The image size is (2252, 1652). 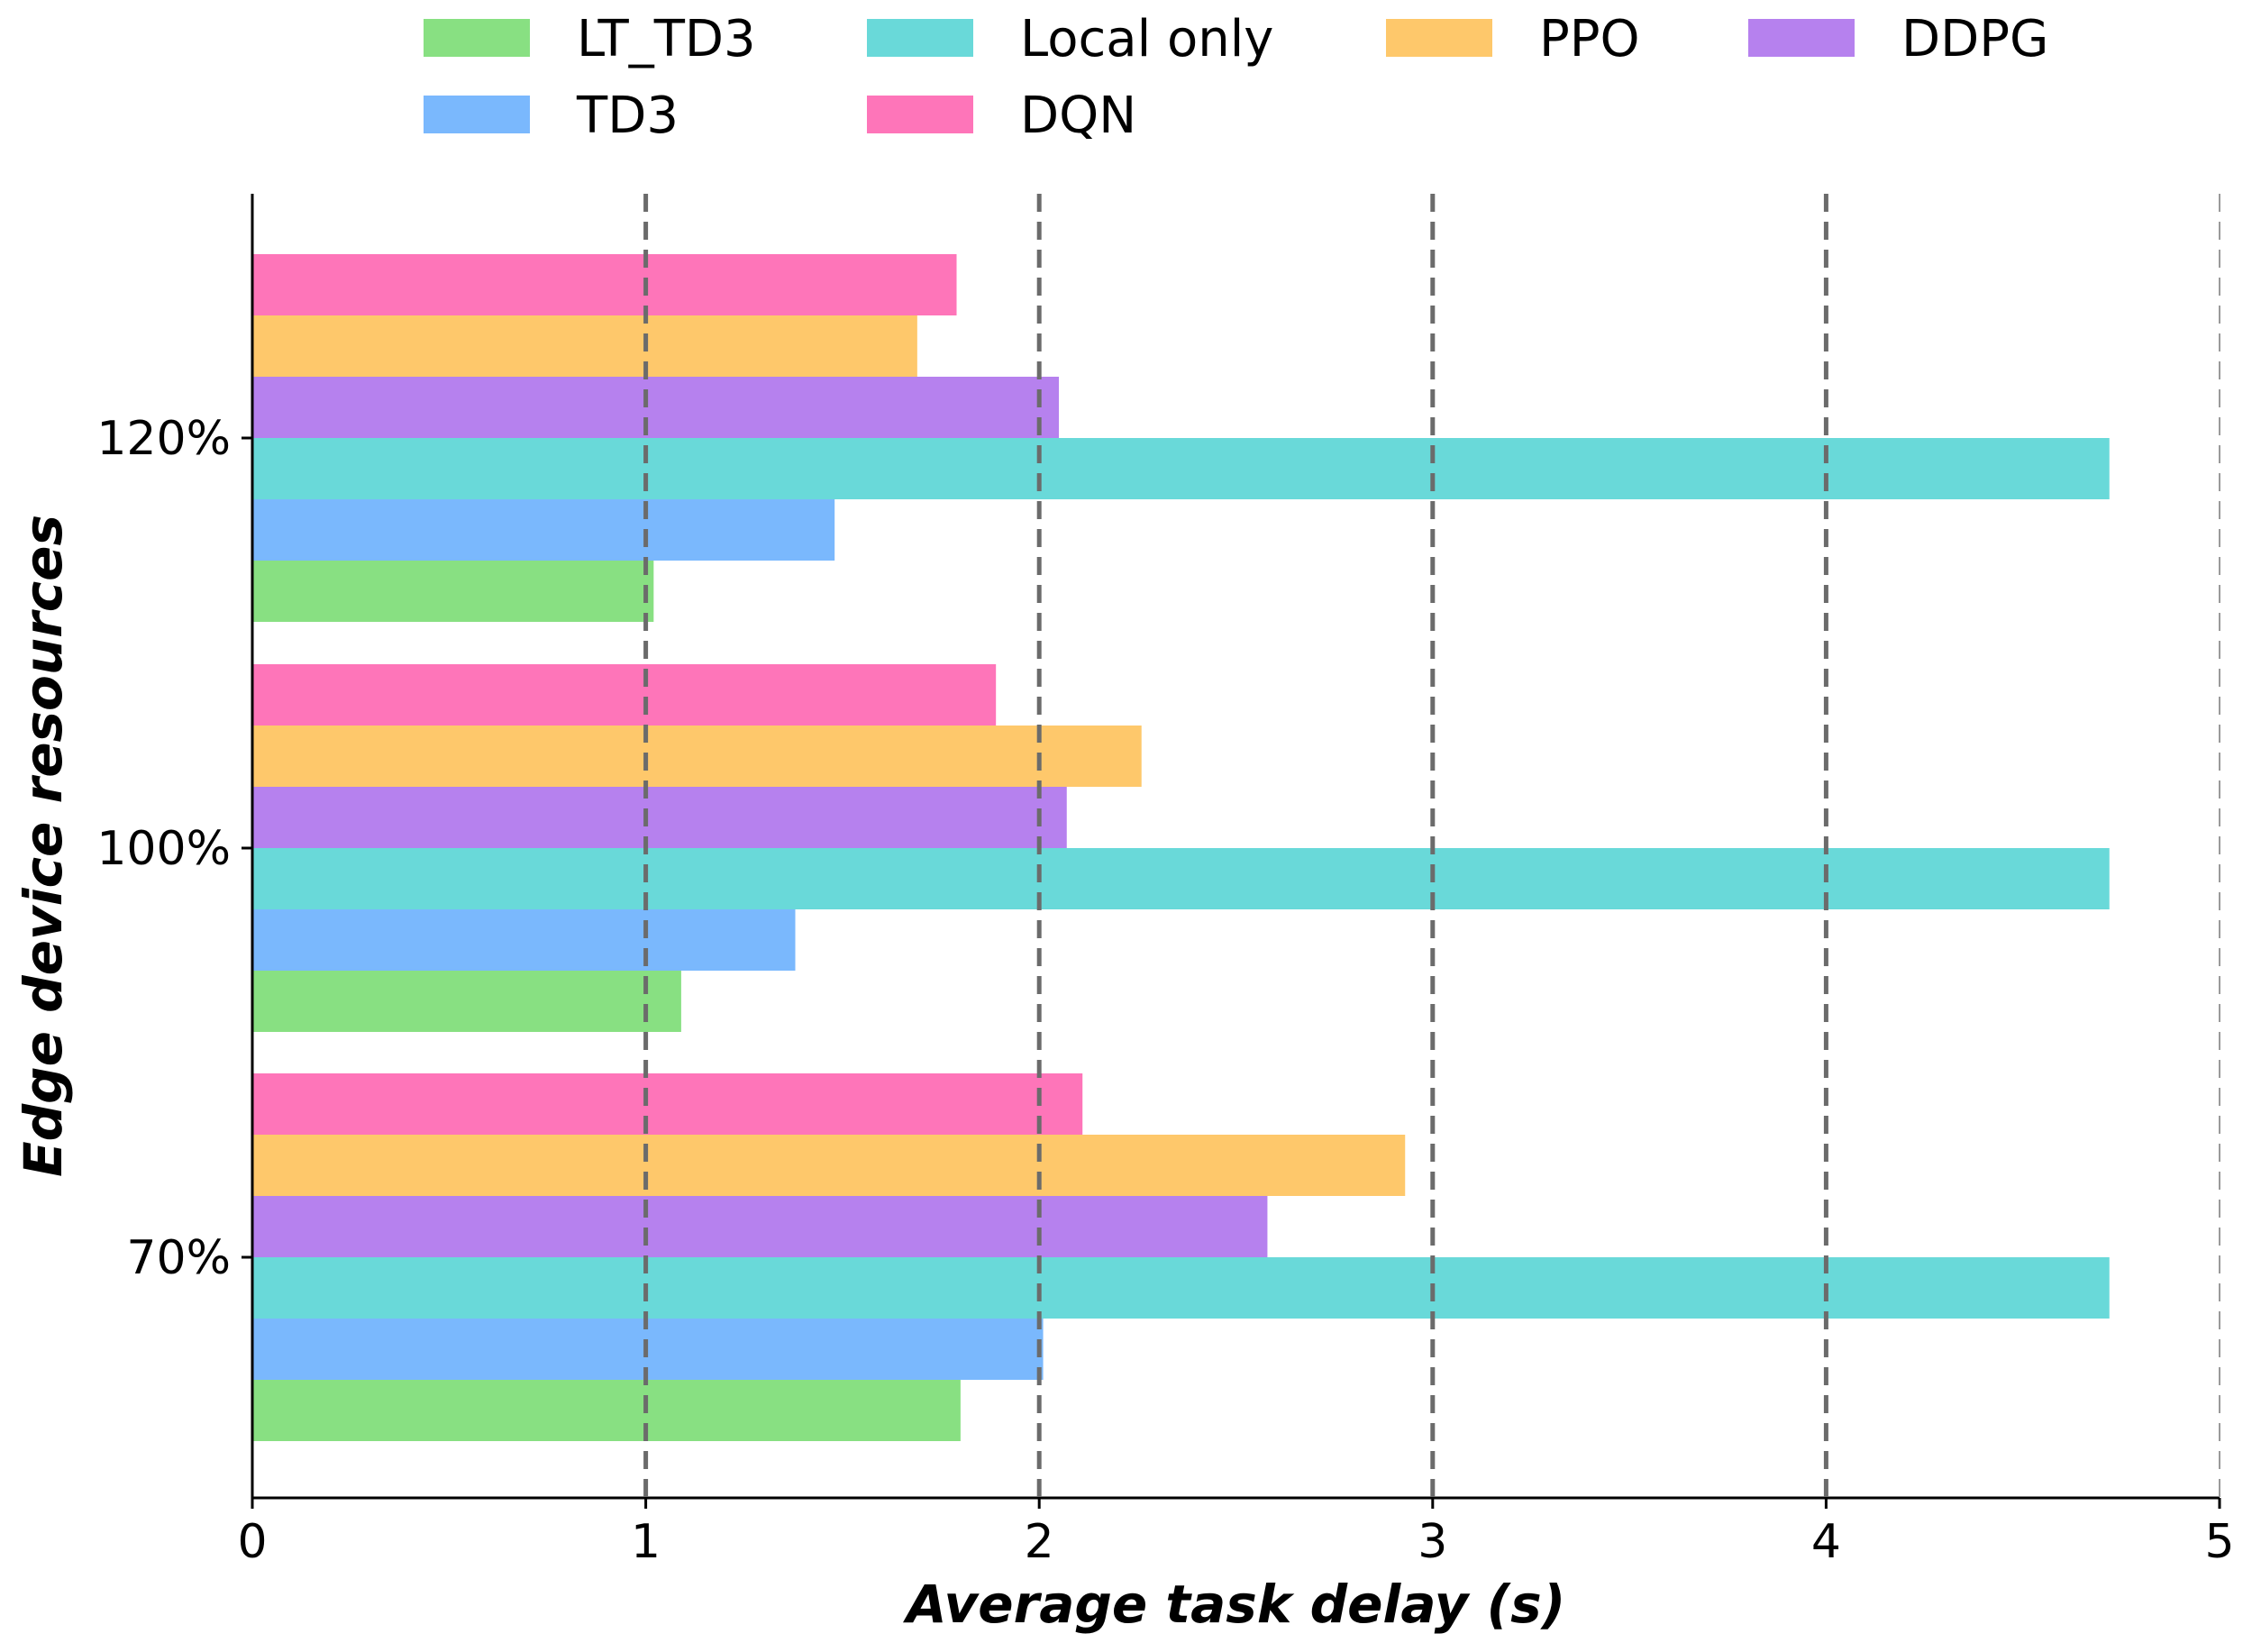 I want to click on x-tick-label-3: 3, so click(x=1432, y=1542).